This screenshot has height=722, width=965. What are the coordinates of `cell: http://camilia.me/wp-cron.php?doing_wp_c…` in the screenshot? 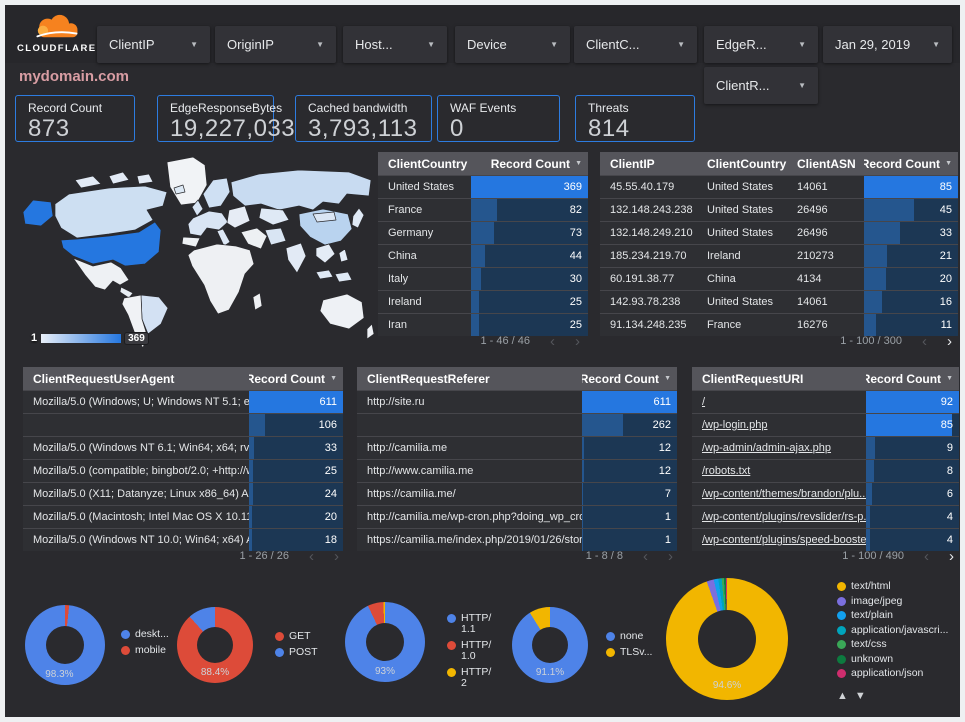 It's located at (474, 517).